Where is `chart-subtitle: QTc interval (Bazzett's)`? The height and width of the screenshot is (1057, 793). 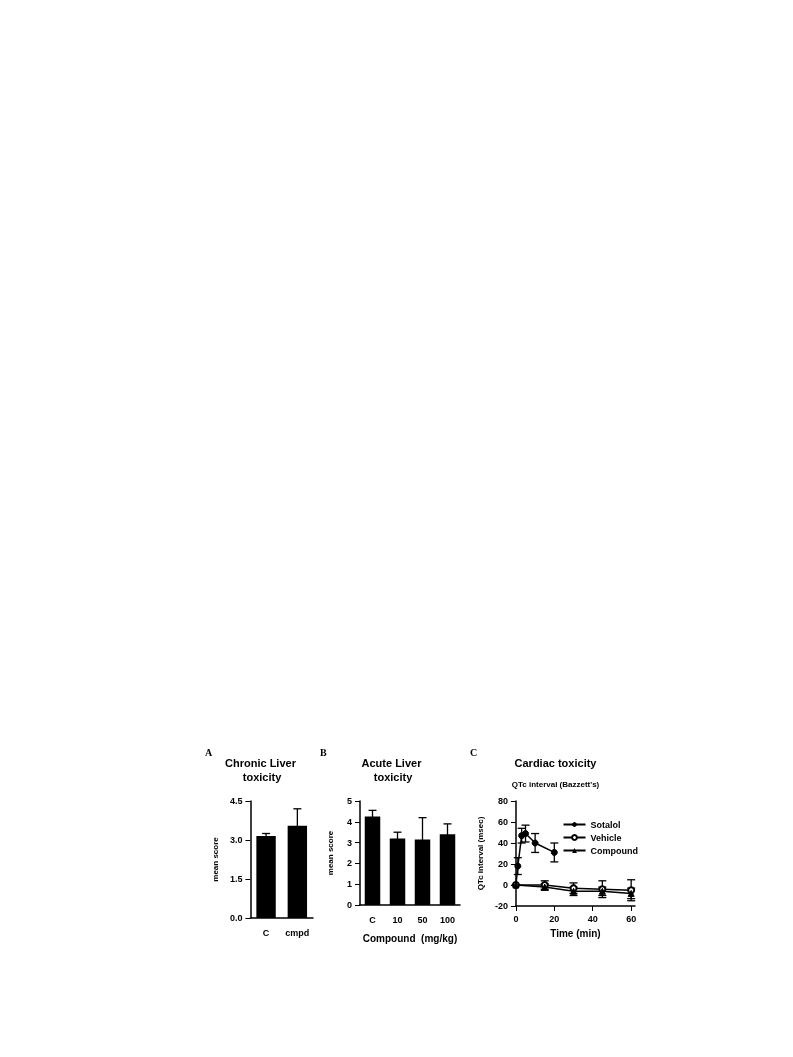
chart-subtitle: QTc interval (Bazzett's) is located at coordinates (555, 784).